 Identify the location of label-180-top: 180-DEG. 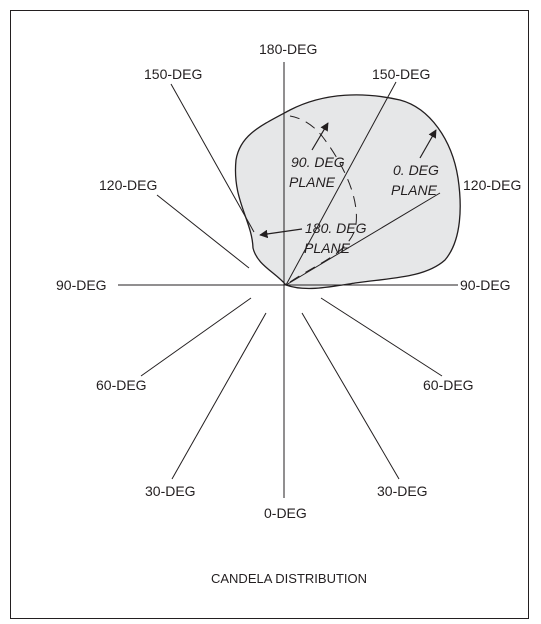
(288, 49).